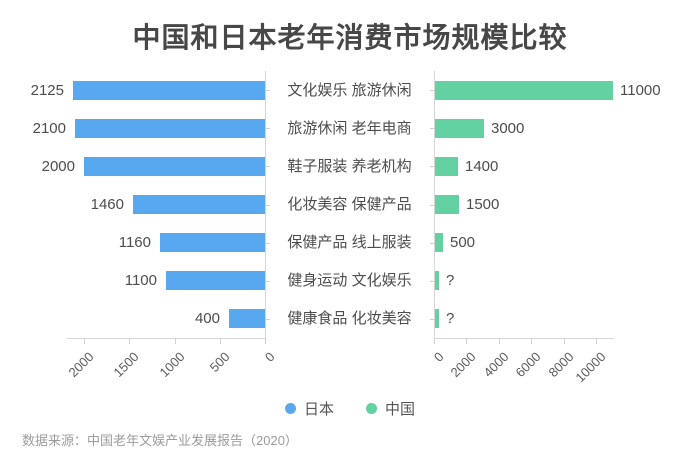  I want to click on value-label-japan-2: 2000, so click(58, 166).